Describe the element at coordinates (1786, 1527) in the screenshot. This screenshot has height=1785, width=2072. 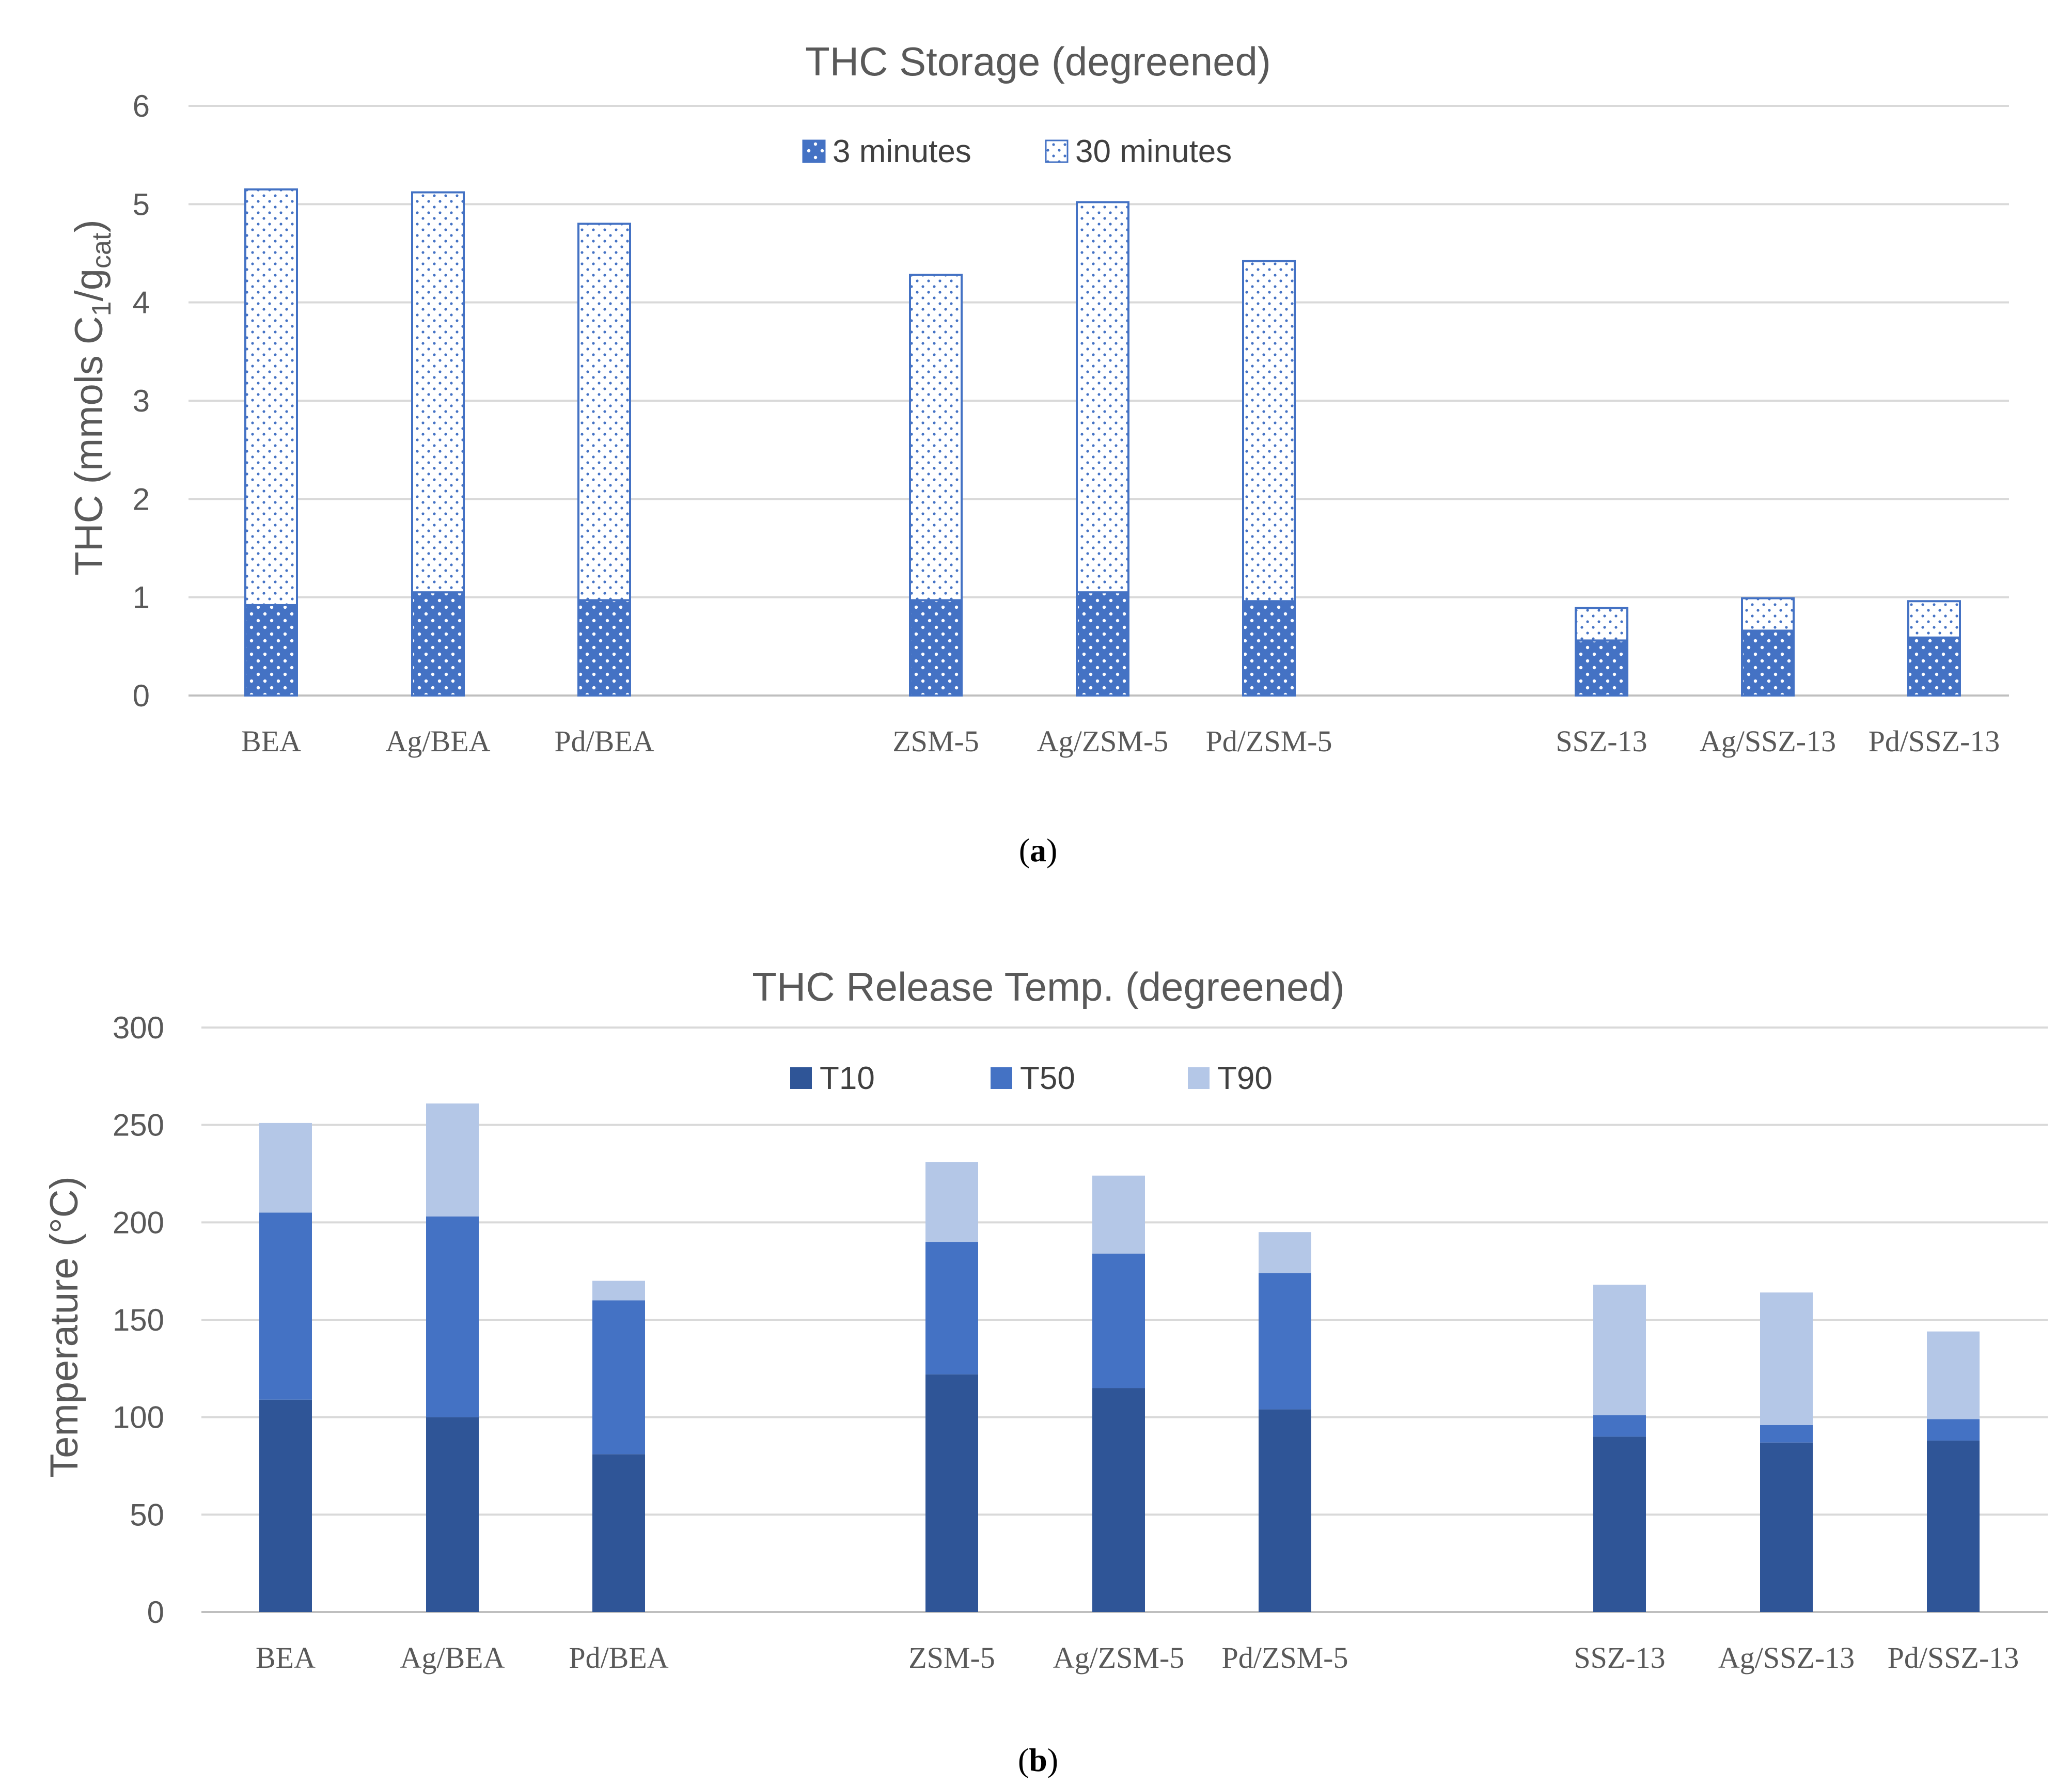
I see `bar-ag-ssz-13-t10` at that location.